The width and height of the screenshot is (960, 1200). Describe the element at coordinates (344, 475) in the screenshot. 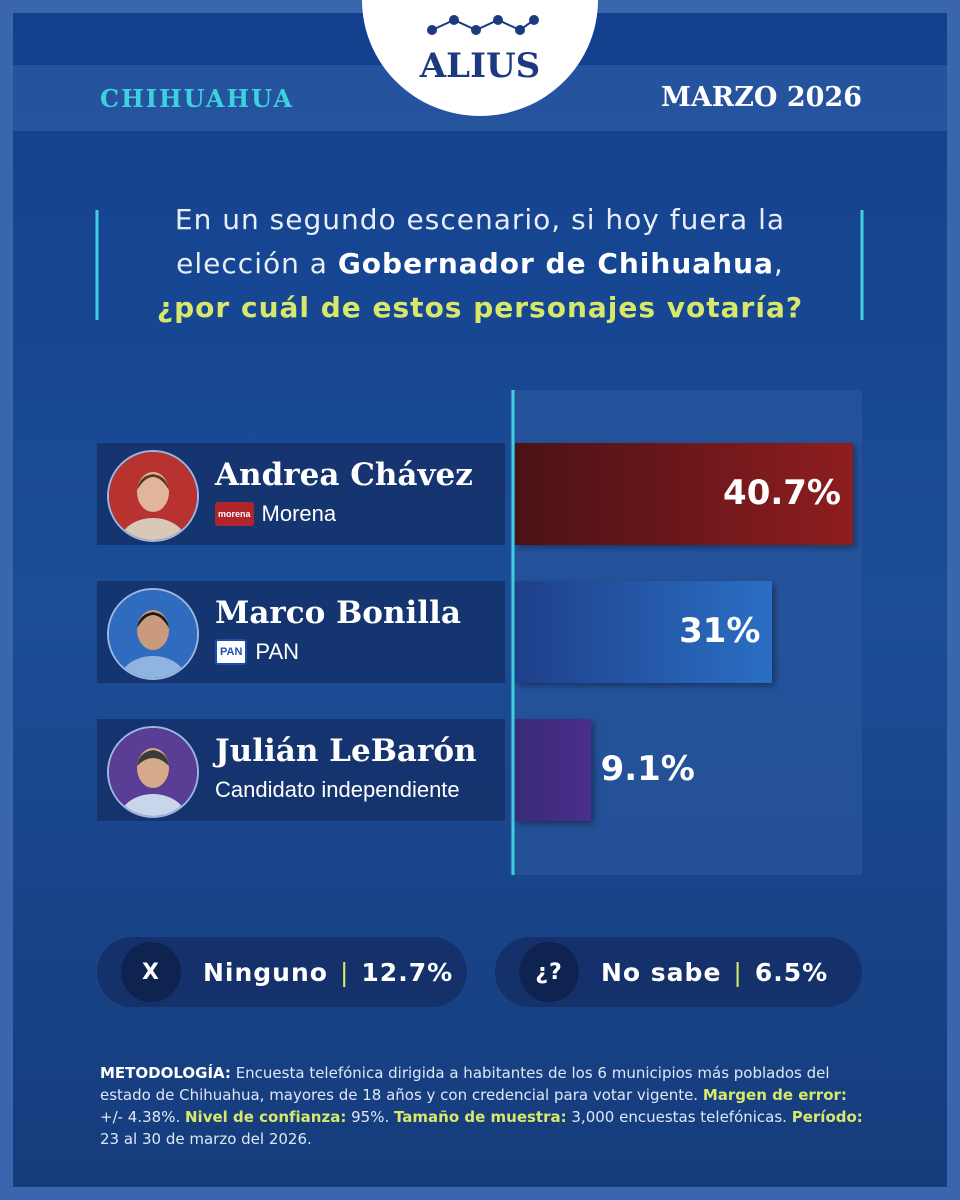

I see `candidate-name: Andrea Chávez` at that location.